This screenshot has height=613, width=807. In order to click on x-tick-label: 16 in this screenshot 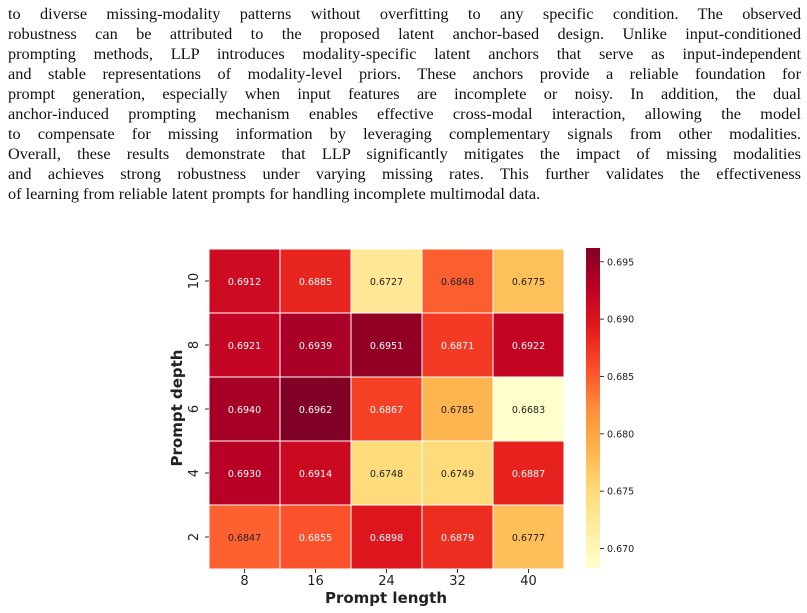, I will do `click(315, 581)`.